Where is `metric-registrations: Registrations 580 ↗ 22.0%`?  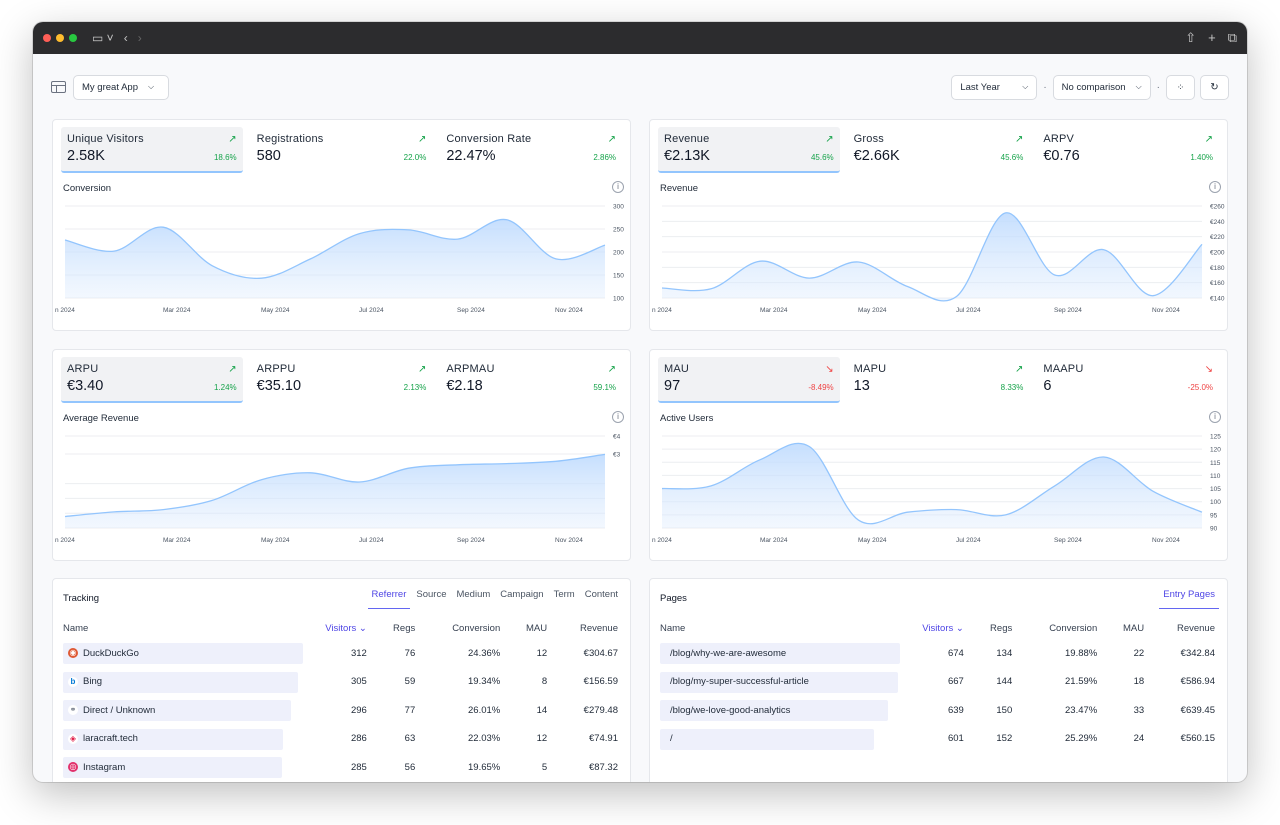
metric-registrations: Registrations 580 ↗ 22.0% is located at coordinates (342, 150).